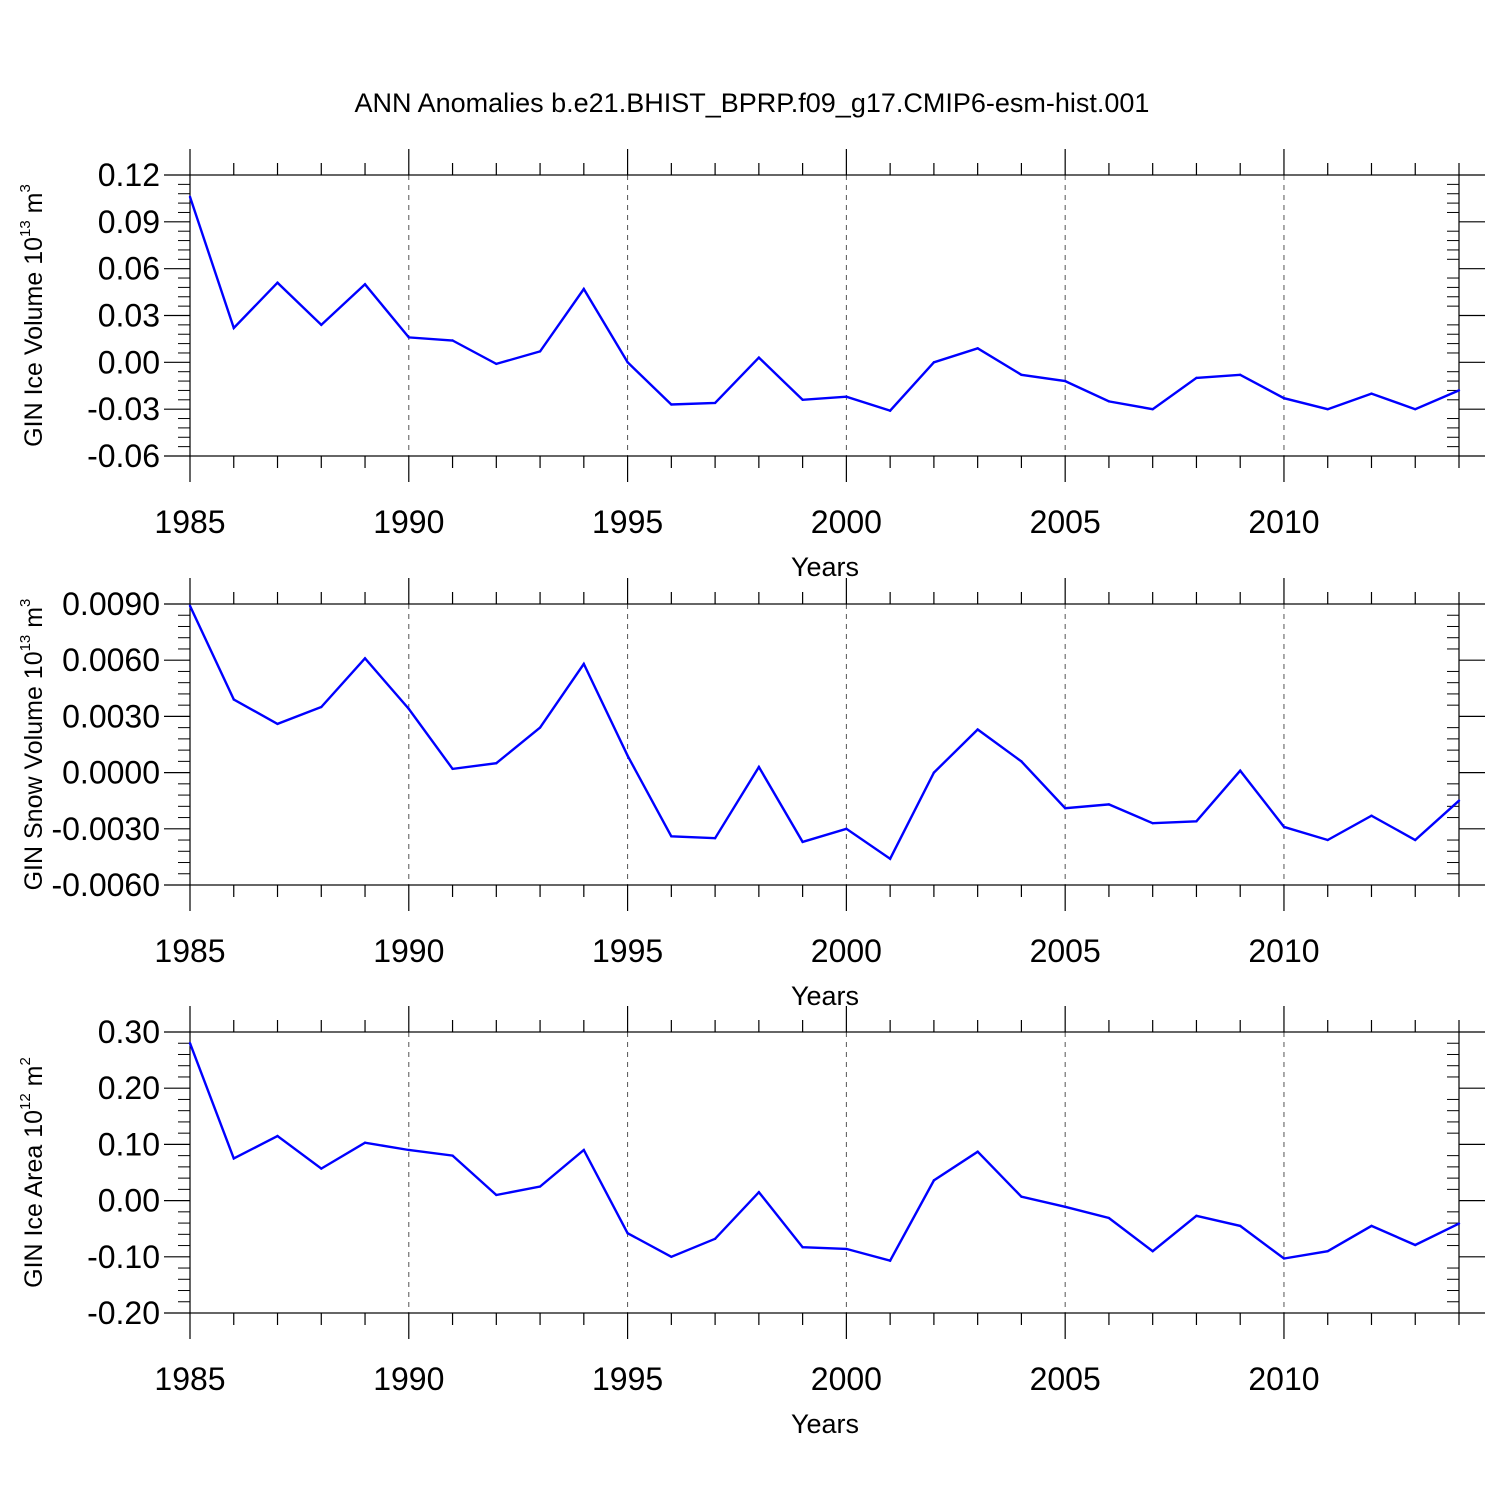 The image size is (1500, 1500). I want to click on y-tick-label: -0.06, so click(123, 456).